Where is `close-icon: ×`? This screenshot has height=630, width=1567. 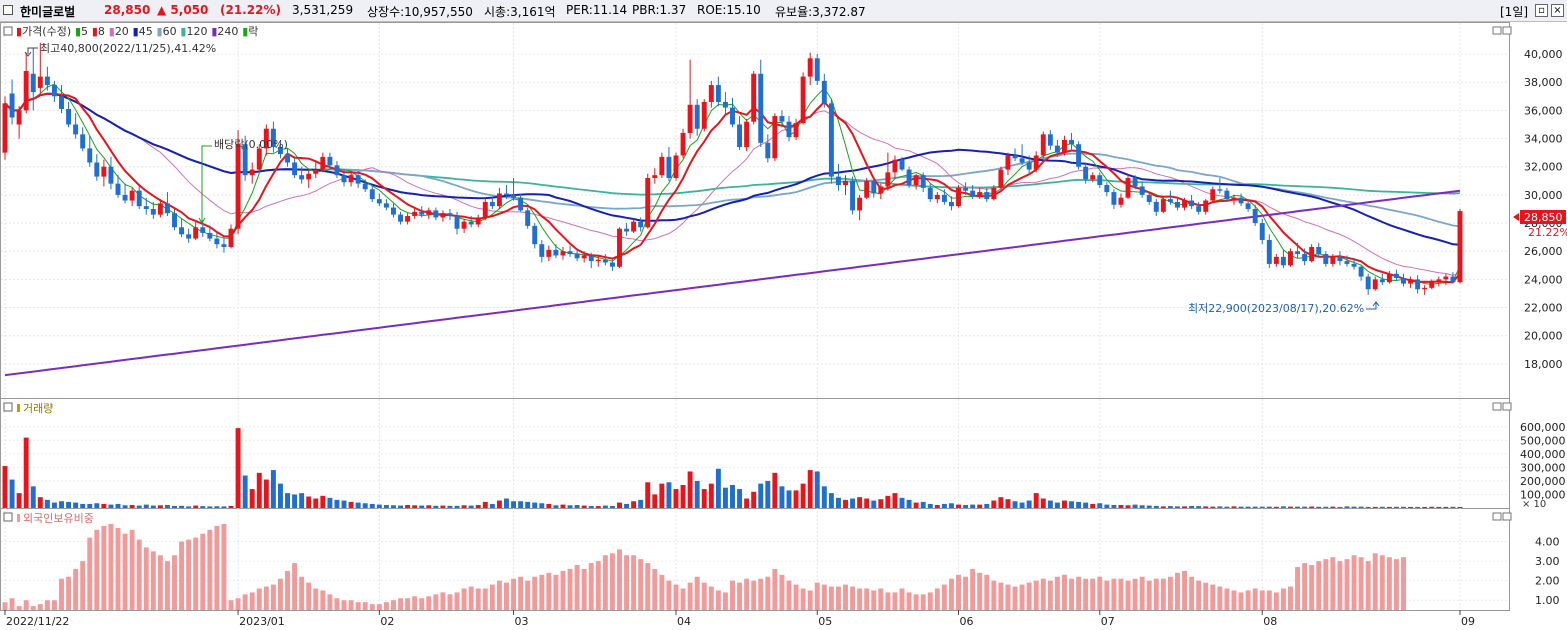 close-icon: × is located at coordinates (1557, 10).